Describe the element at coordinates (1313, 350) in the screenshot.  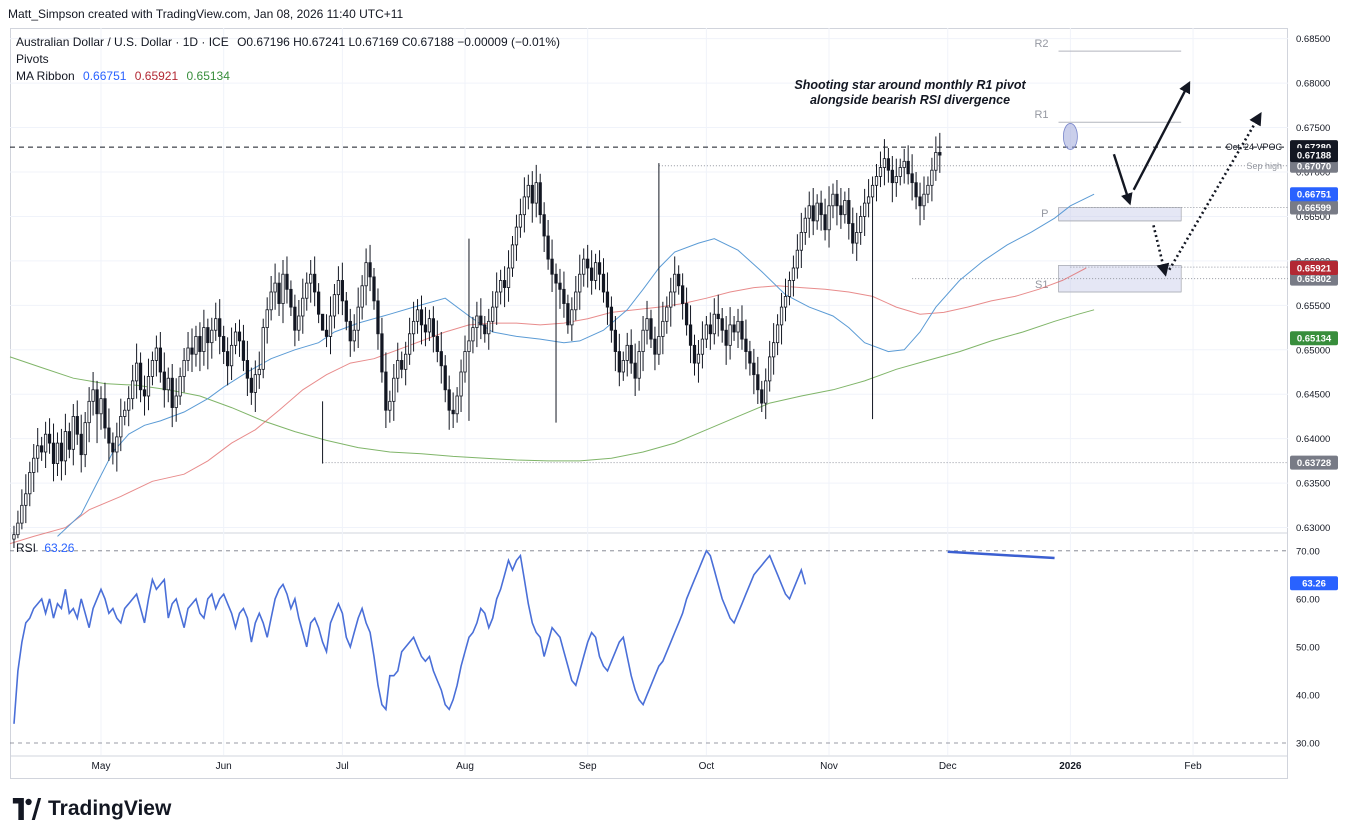
I see `y-tick-label: 0.65000` at that location.